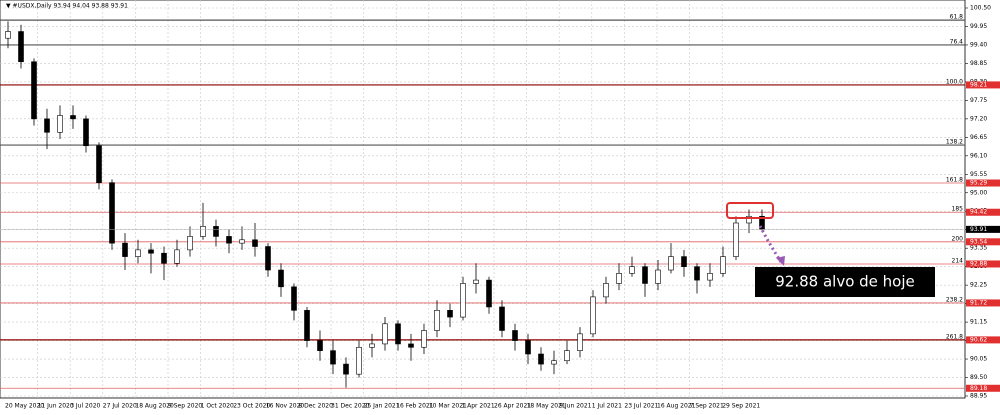 The width and height of the screenshot is (1000, 415). Describe the element at coordinates (56, 406) in the screenshot. I see `x-tick-label: 11 Jun 2020` at that location.